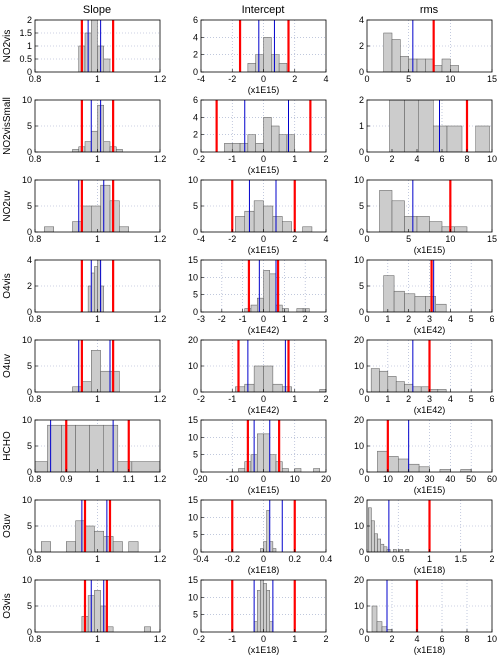  Describe the element at coordinates (232, 479) in the screenshot. I see `x-tick-label: -10` at that location.